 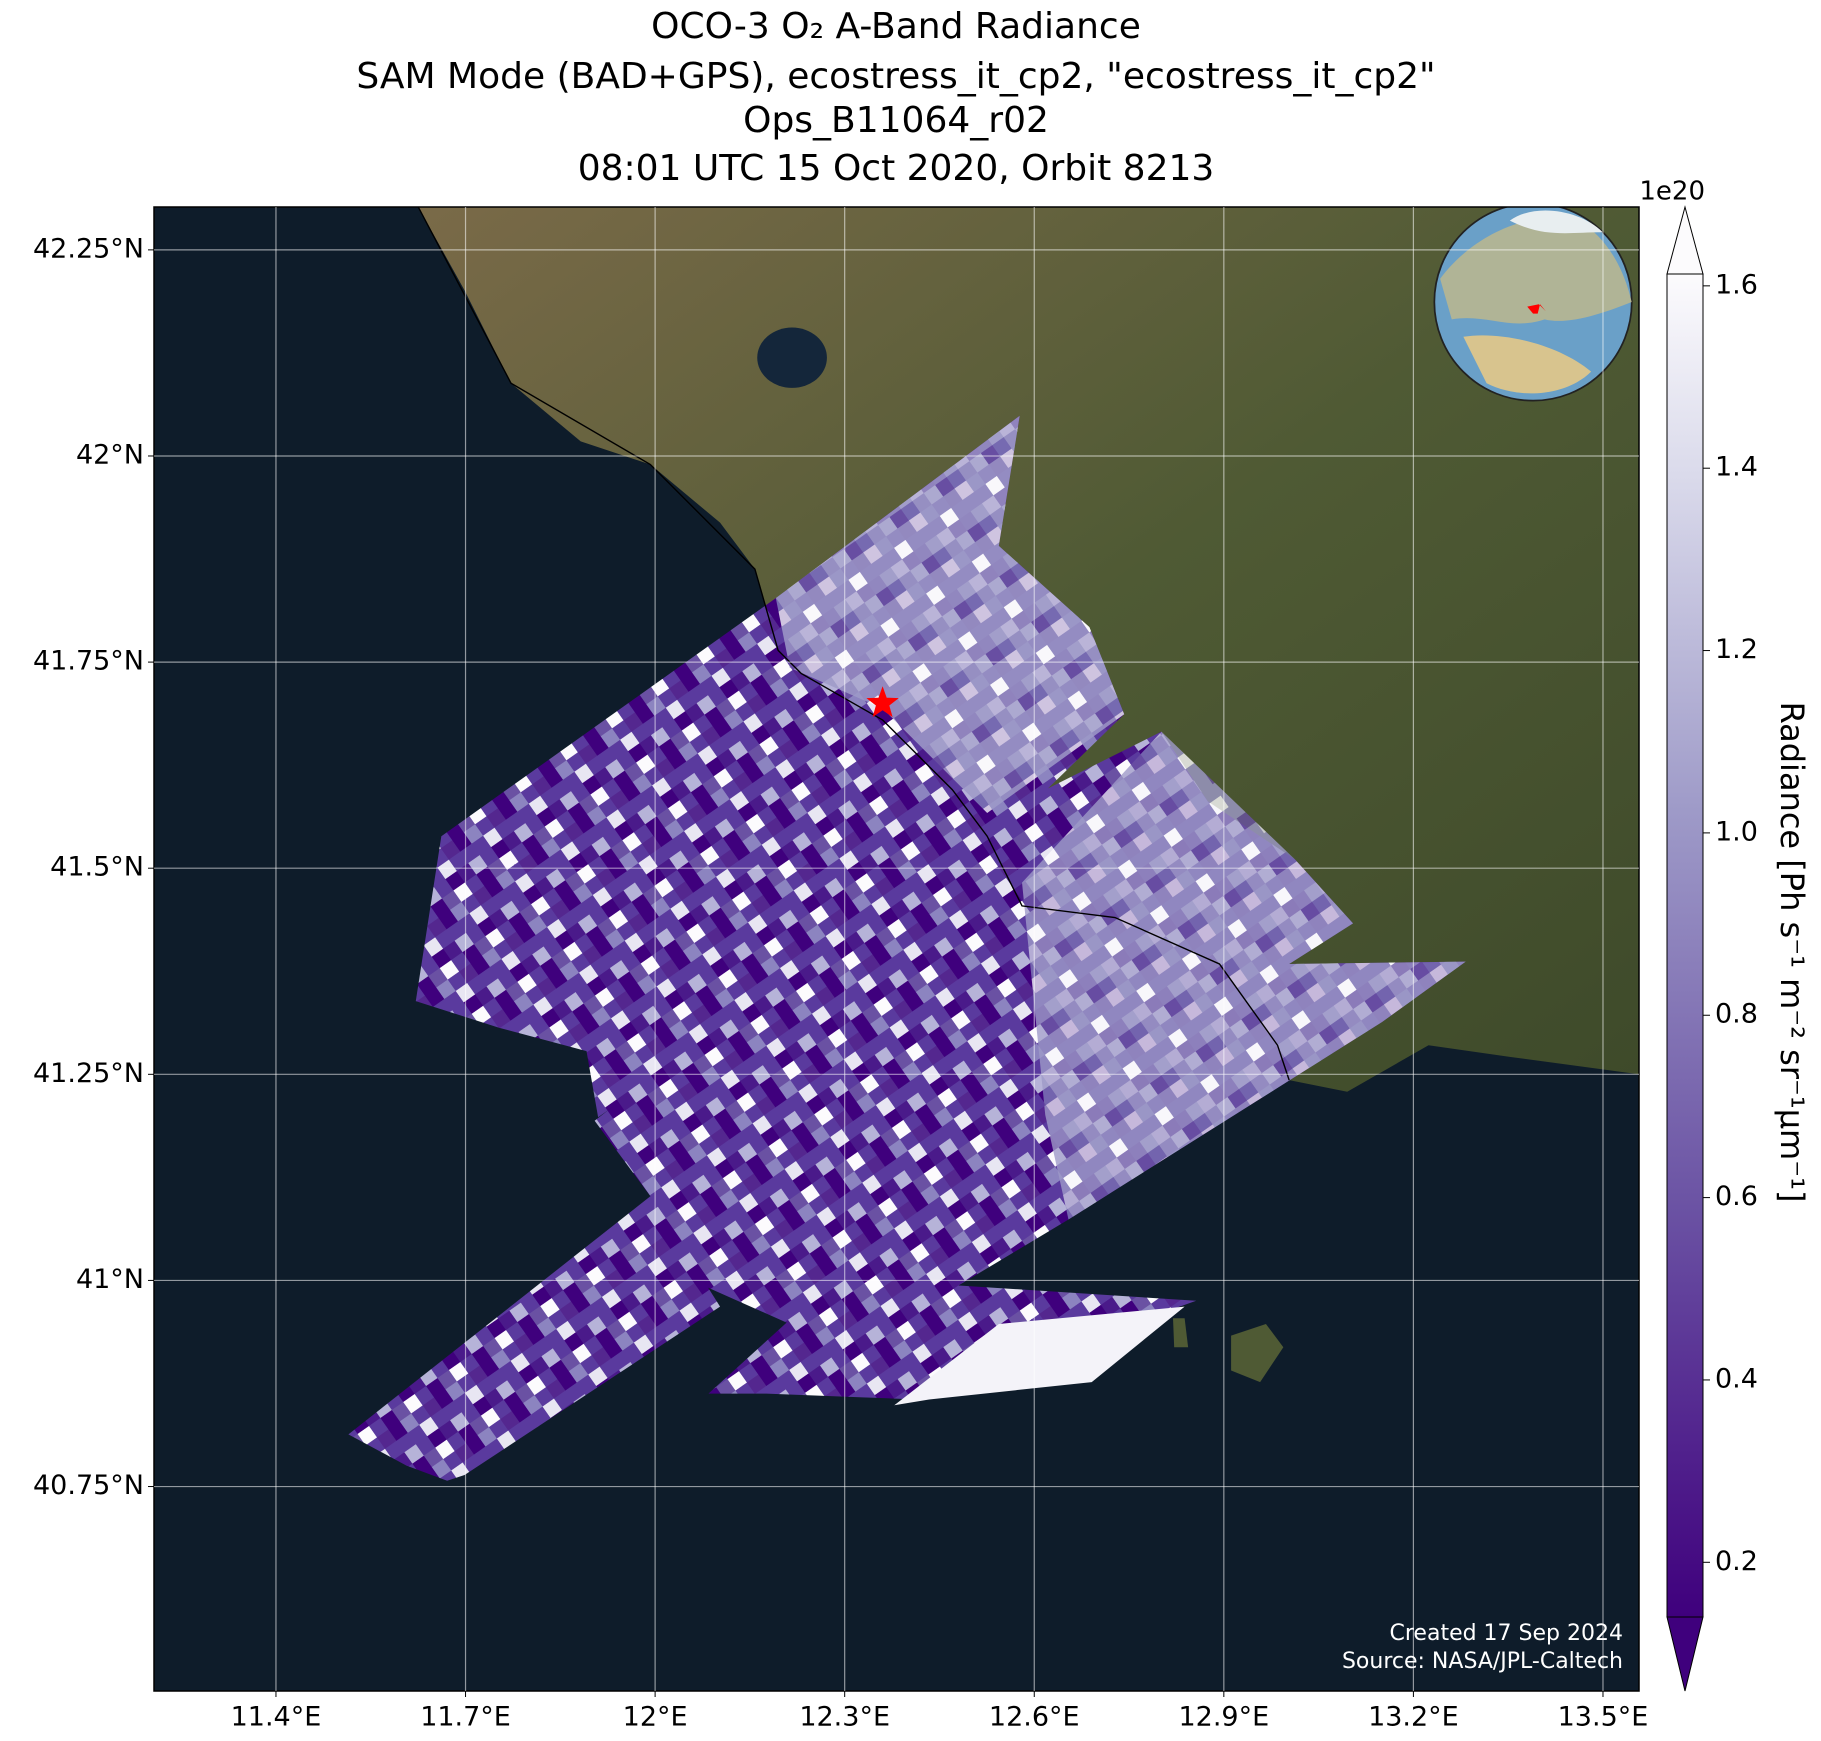 What do you see at coordinates (882, 702) in the screenshot?
I see `target-marker` at bounding box center [882, 702].